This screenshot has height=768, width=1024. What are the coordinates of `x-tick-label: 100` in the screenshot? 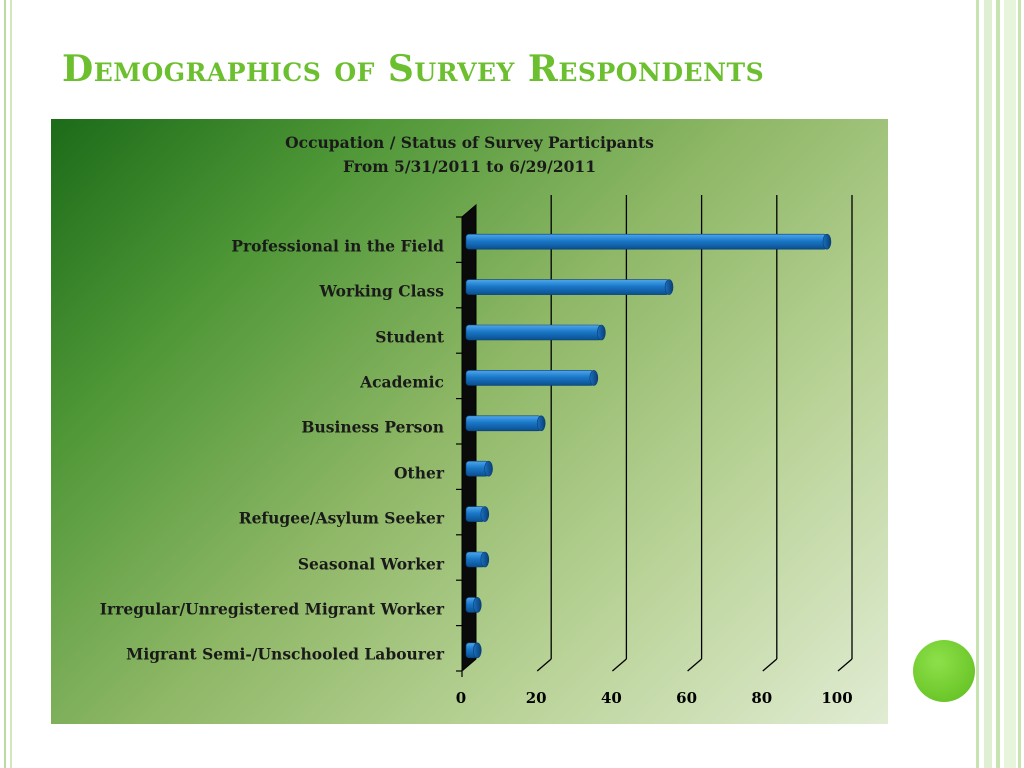 It's located at (837, 698).